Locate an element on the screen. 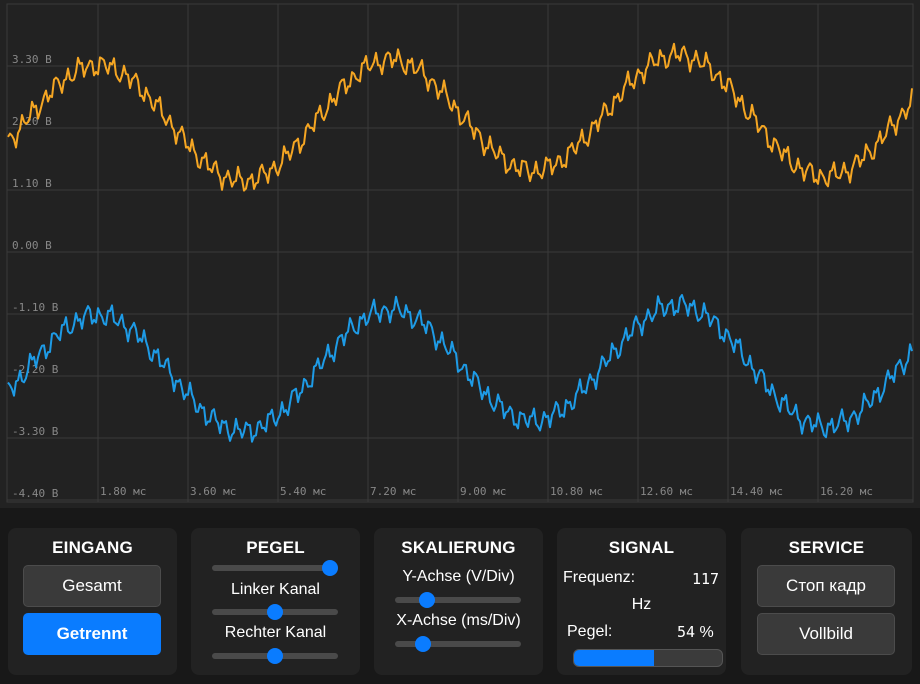  skalierung-title: SKALIERUNG is located at coordinates (458, 547).